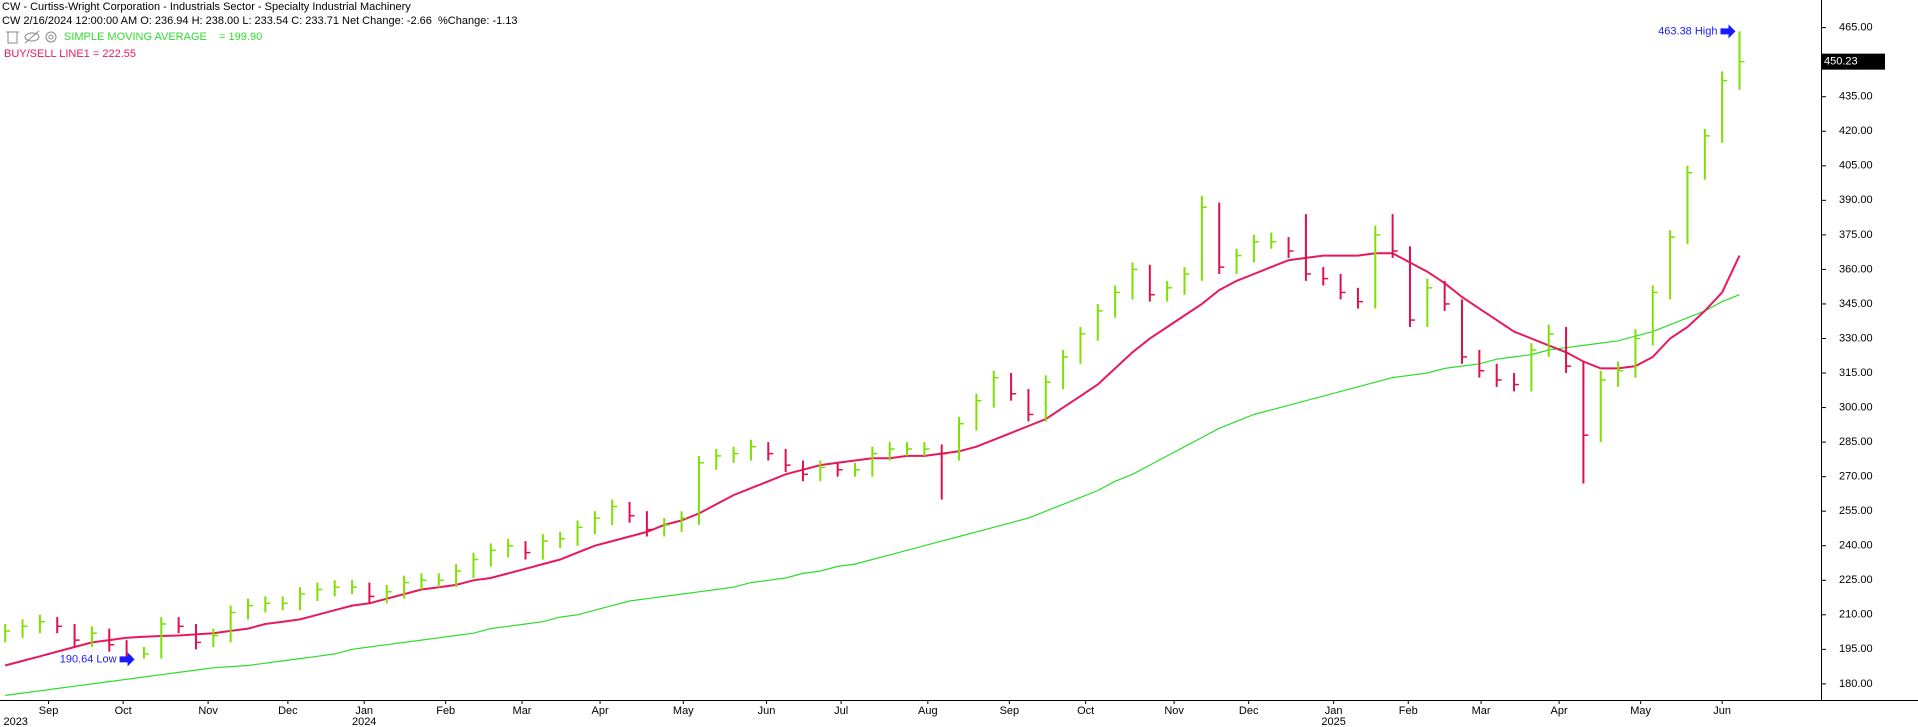 This screenshot has height=727, width=1918. Describe the element at coordinates (1856, 580) in the screenshot. I see `y-tick-label: 225.00` at that location.